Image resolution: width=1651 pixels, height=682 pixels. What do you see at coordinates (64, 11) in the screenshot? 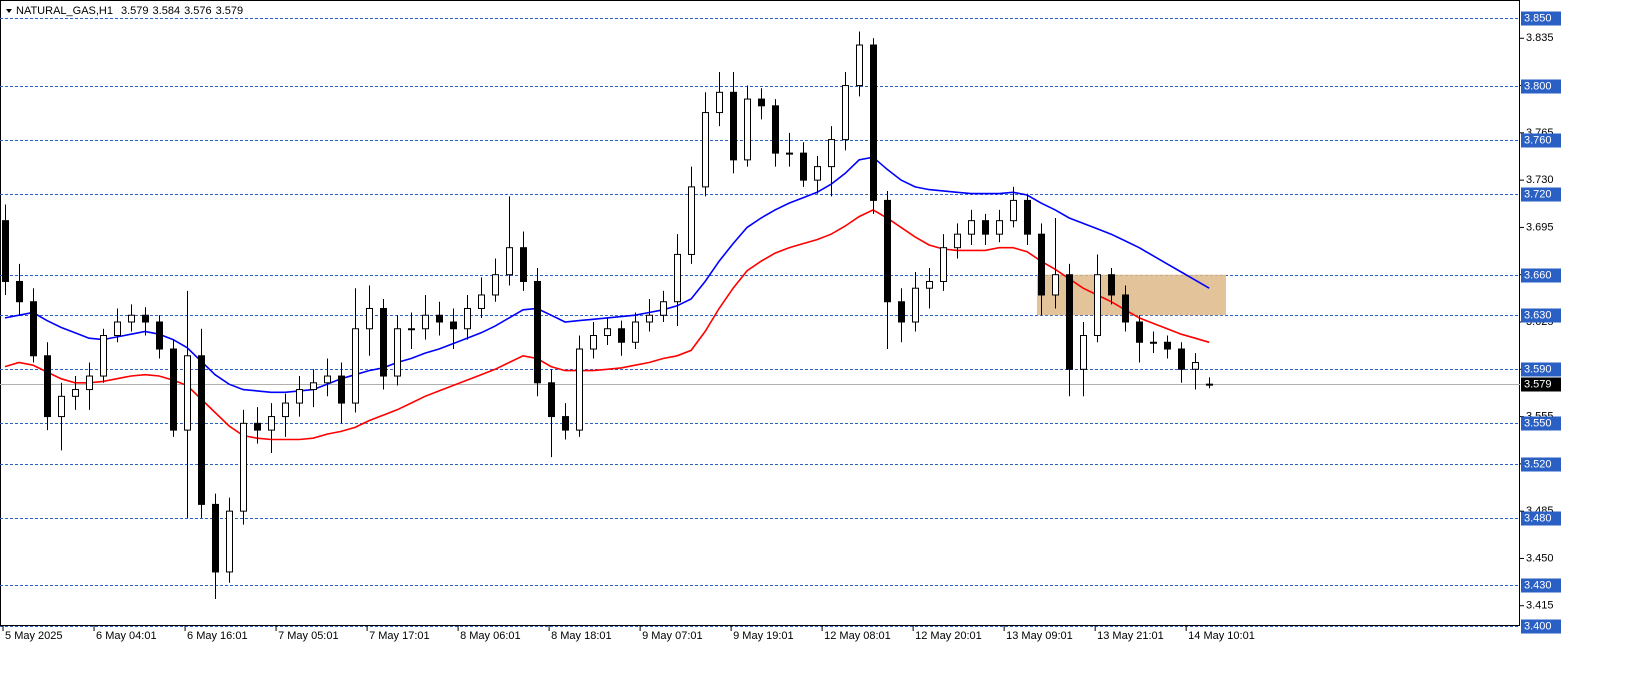
I see `symbol: NATURAL_GAS,H1` at bounding box center [64, 11].